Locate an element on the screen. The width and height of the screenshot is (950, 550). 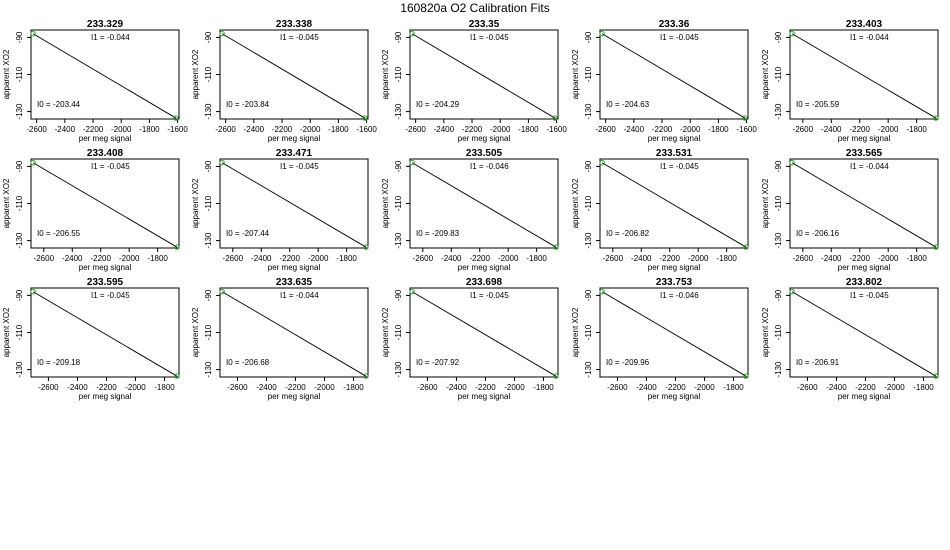
panel-title: 233.338 is located at coordinates (294, 24).